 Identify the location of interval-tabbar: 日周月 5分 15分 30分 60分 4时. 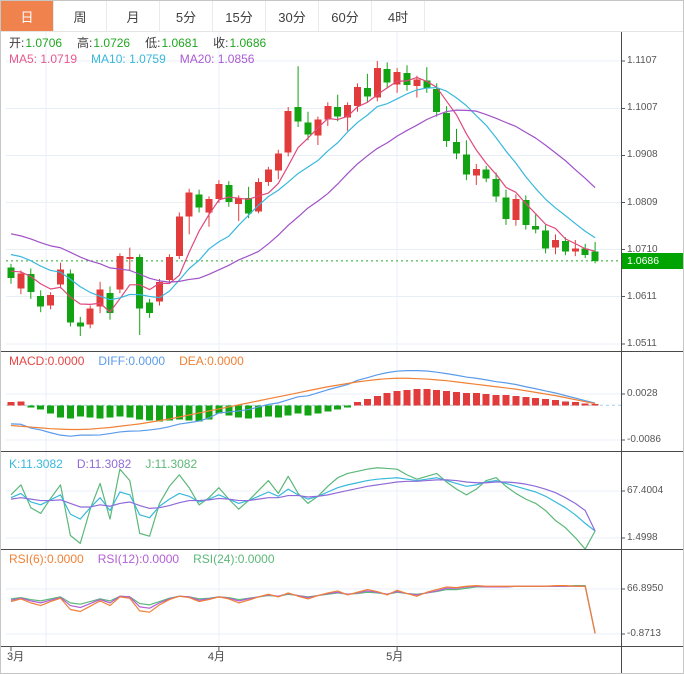
(342, 16).